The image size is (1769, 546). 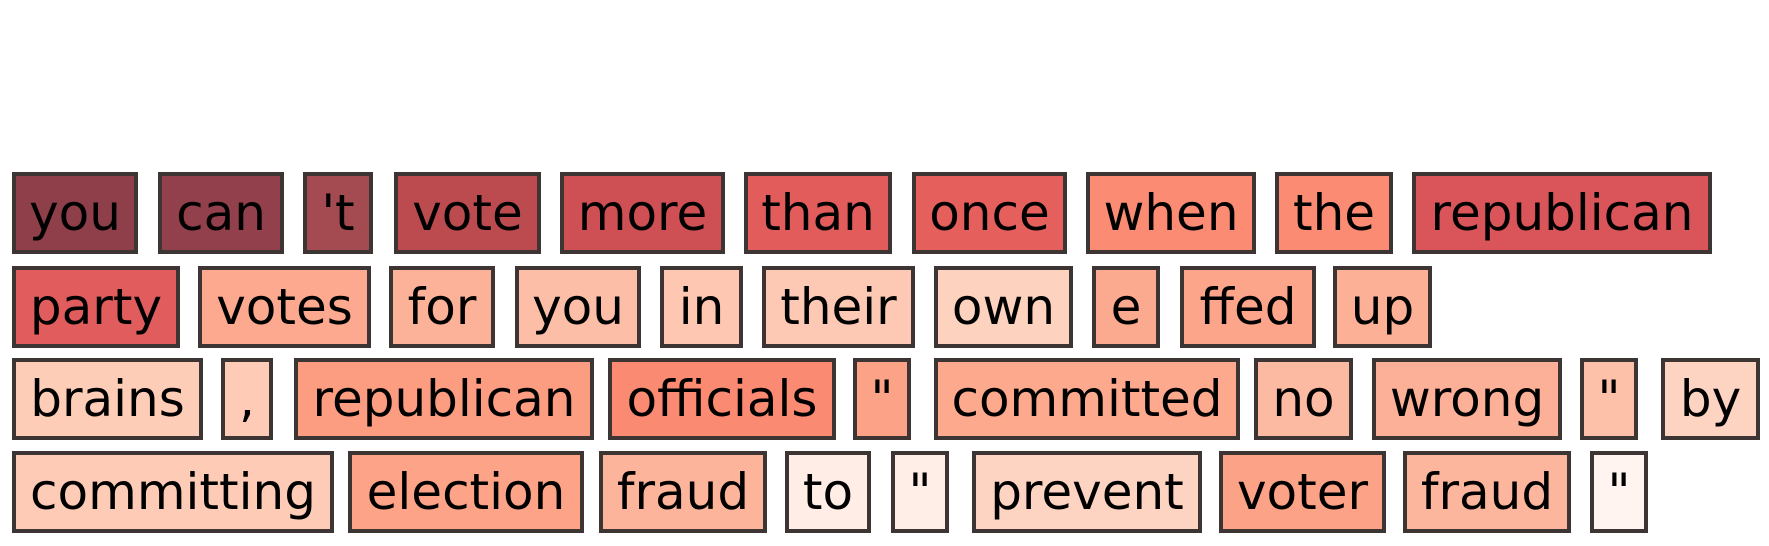 What do you see at coordinates (818, 213) in the screenshot?
I see `token-box: than` at bounding box center [818, 213].